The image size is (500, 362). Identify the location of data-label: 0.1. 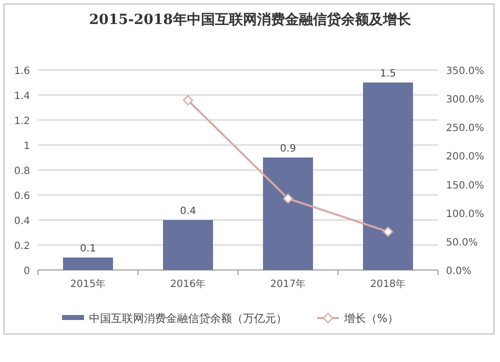
(88, 249).